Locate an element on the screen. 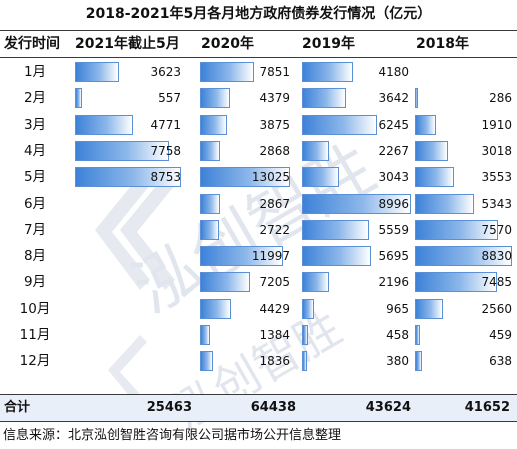 The height and width of the screenshot is (449, 517). cell-value: 7570 is located at coordinates (496, 229).